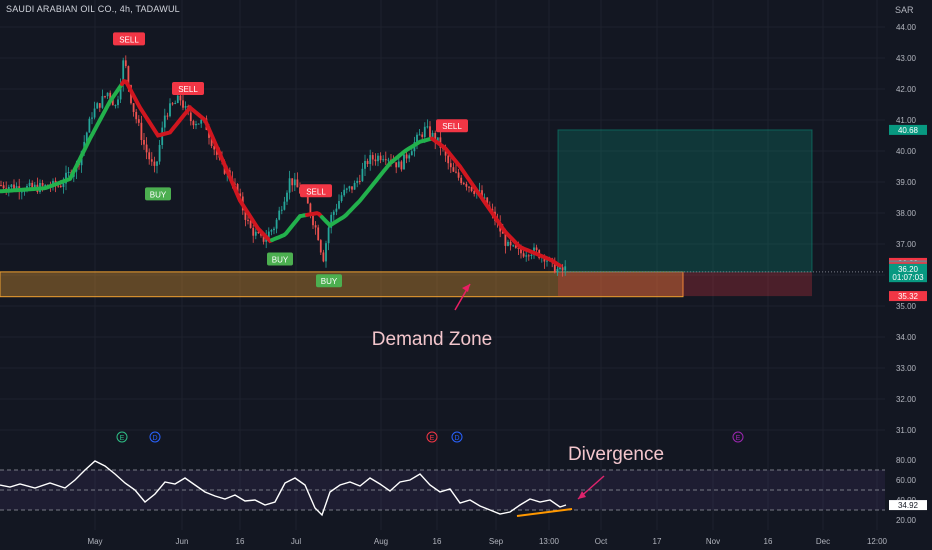 The width and height of the screenshot is (932, 550). I want to click on stop-zone, so click(685, 284).